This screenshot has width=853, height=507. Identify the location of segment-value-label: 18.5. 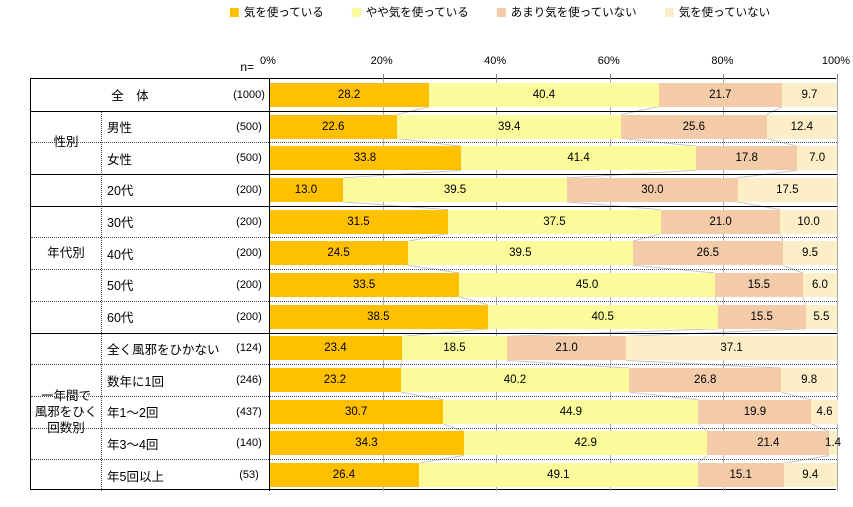
(454, 348).